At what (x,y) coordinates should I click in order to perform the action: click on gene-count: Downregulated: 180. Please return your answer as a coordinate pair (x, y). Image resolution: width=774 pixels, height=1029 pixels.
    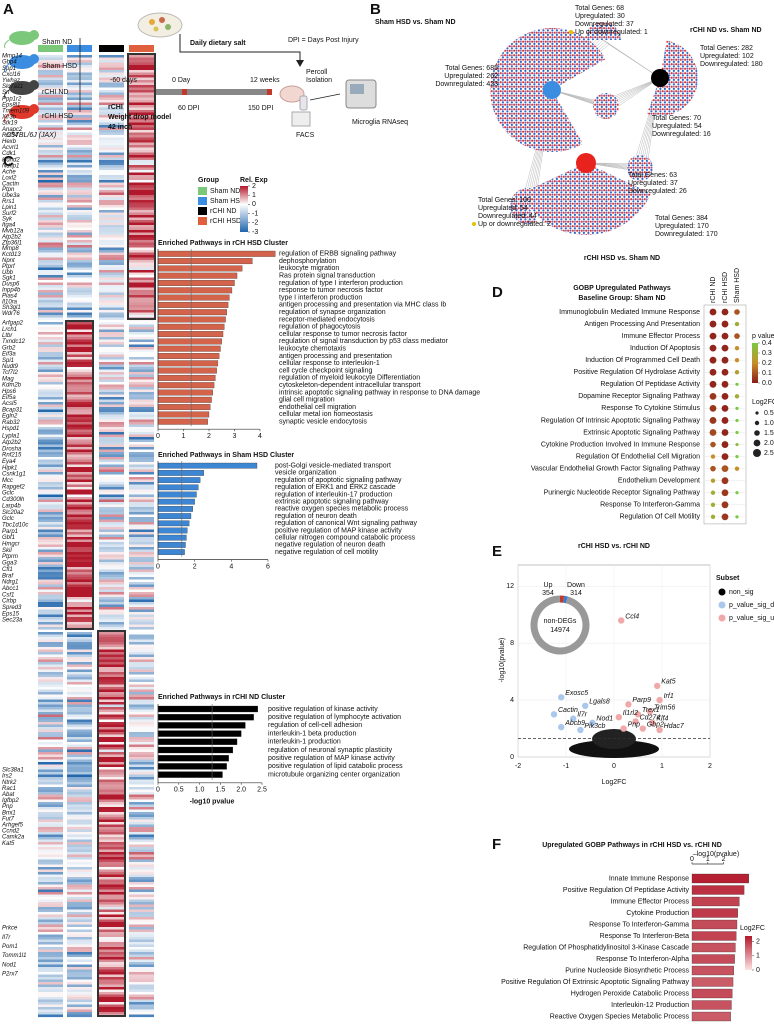
    Looking at the image, I should click on (731, 64).